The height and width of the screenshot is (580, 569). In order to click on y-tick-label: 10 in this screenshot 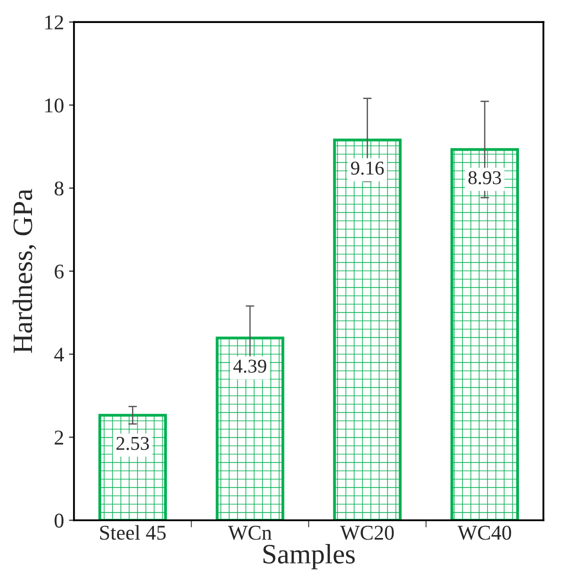, I will do `click(54, 105)`.